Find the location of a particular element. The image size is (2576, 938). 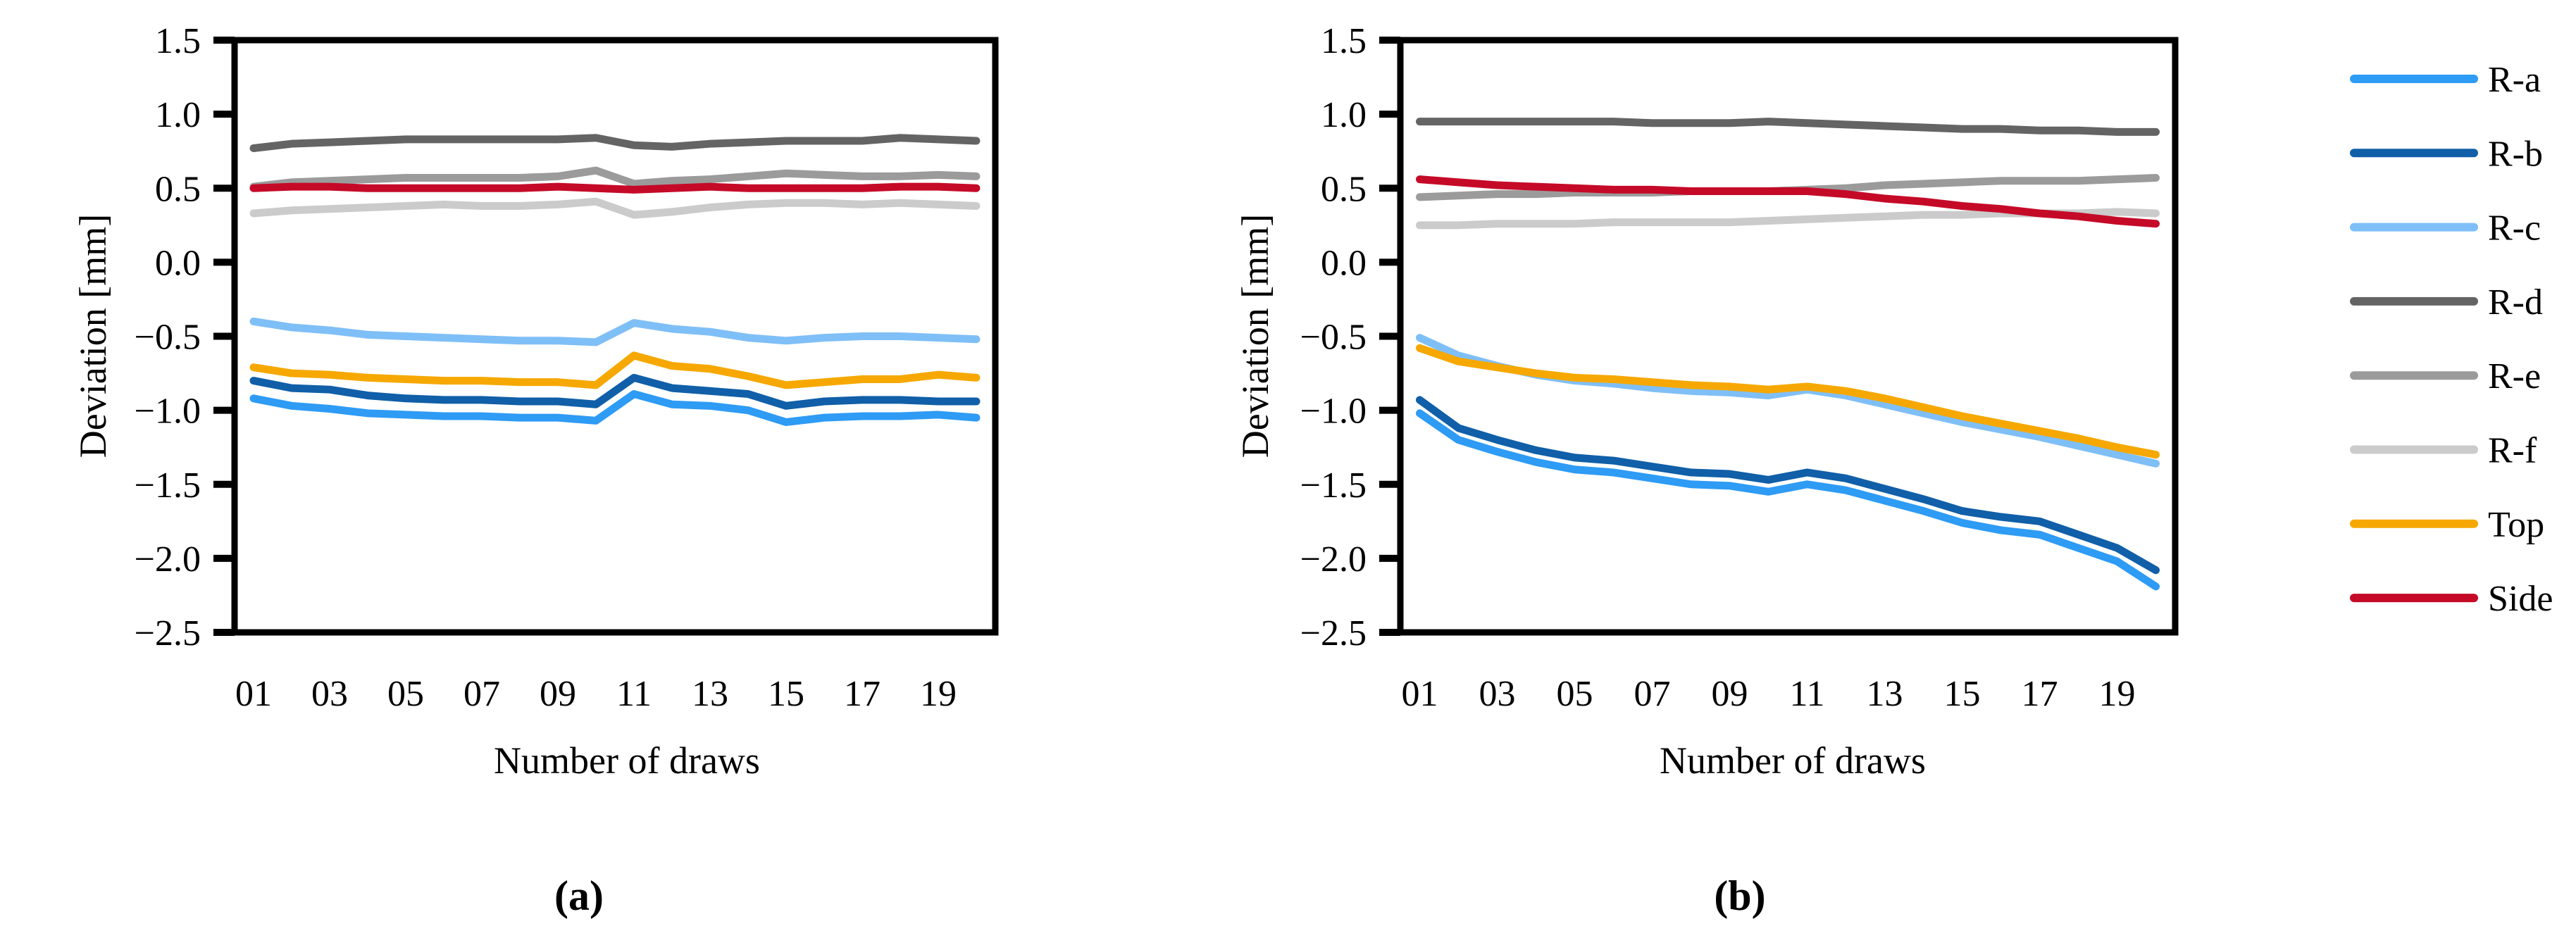

legend-label-R-a: R-a is located at coordinates (2514, 80).